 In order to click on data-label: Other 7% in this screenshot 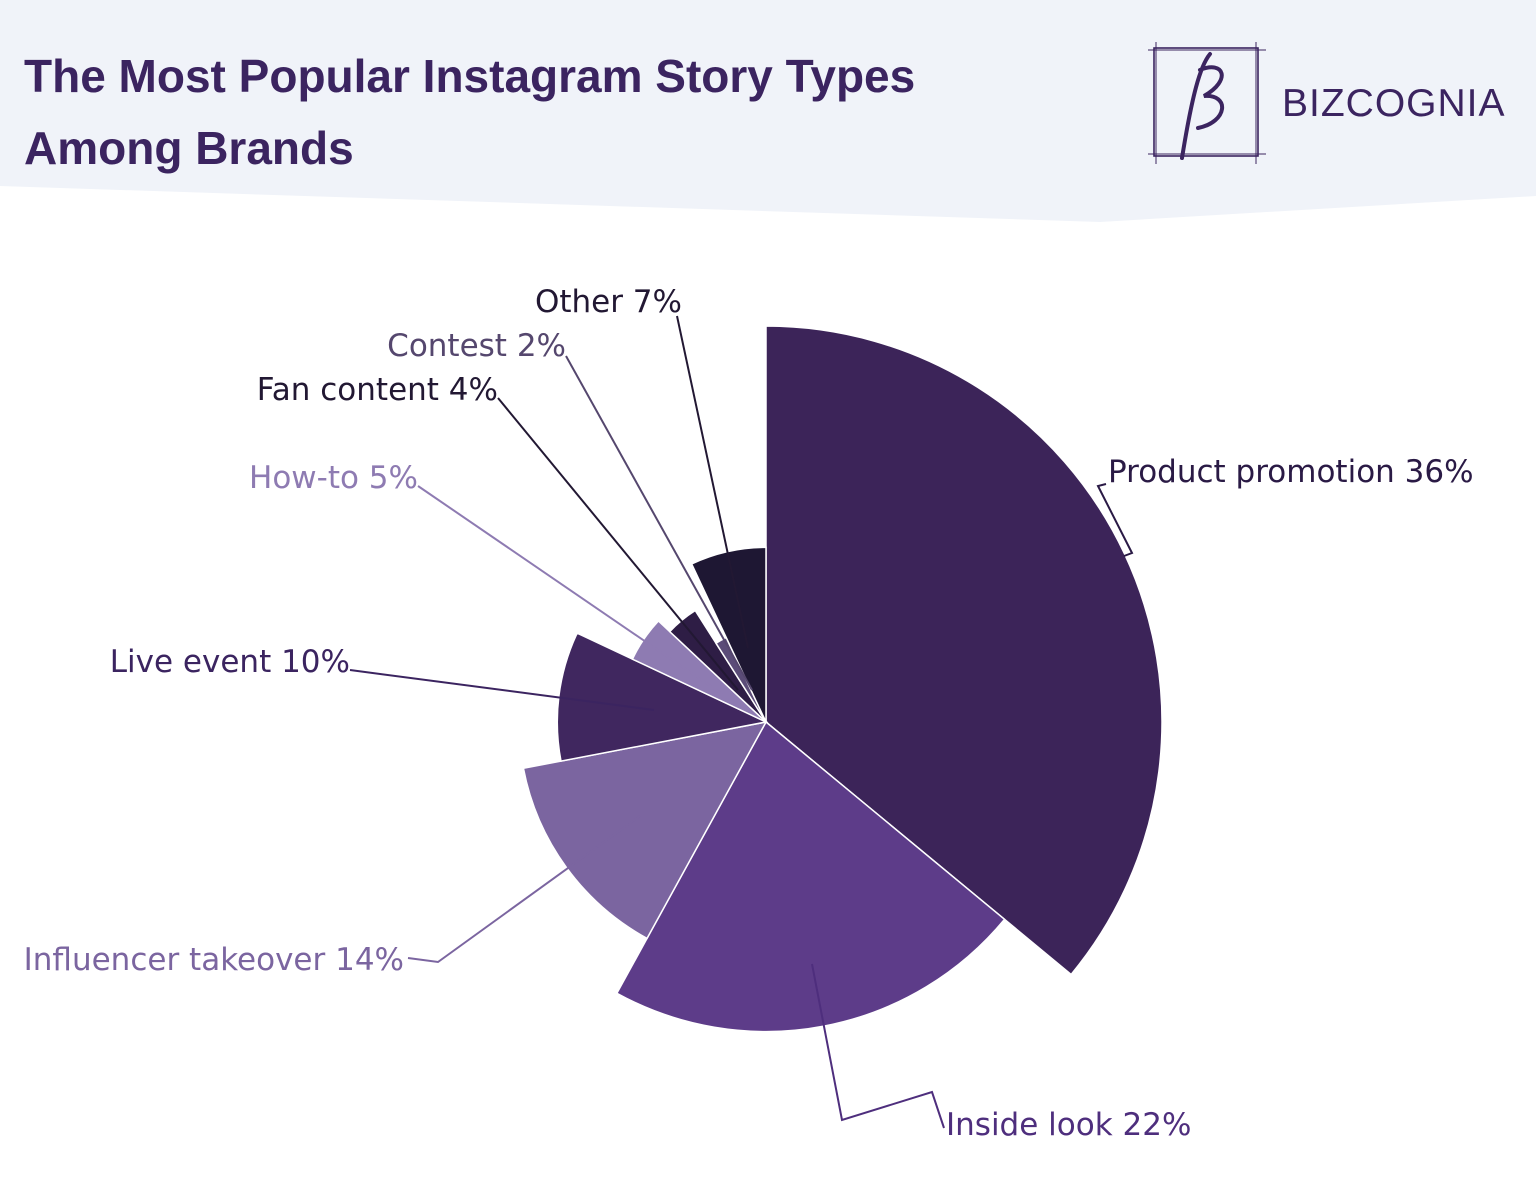, I will do `click(608, 302)`.